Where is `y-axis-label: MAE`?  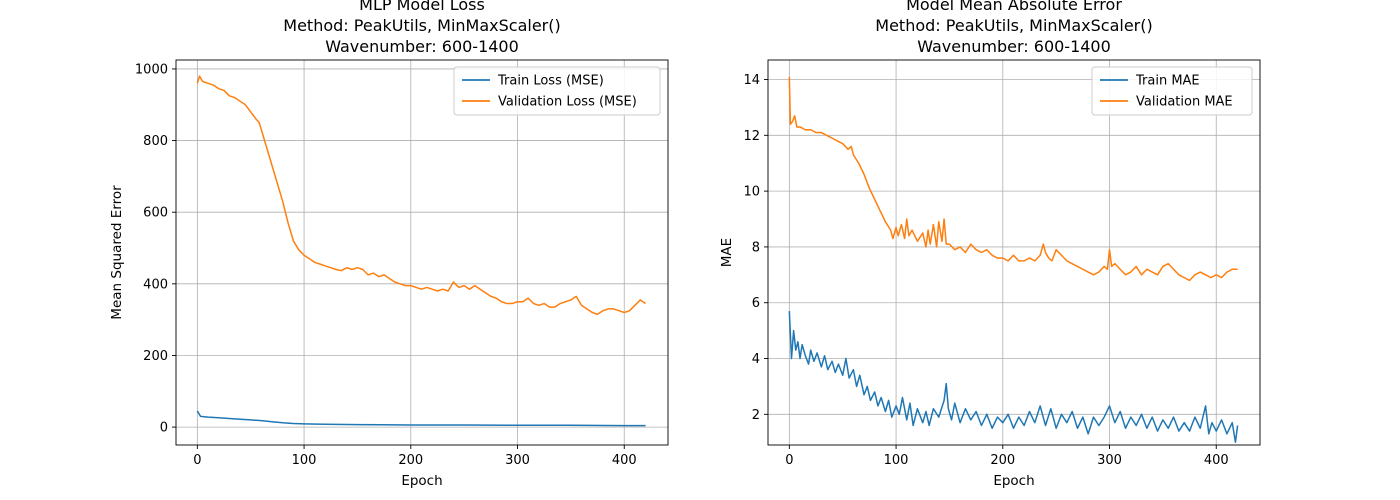
y-axis-label: MAE is located at coordinates (727, 252).